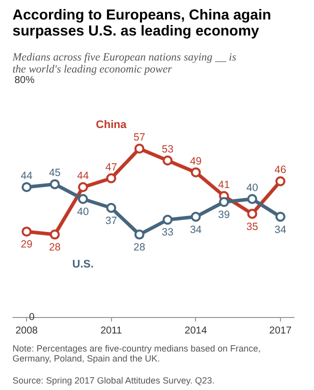 The width and height of the screenshot is (314, 390). What do you see at coordinates (26, 331) in the screenshot?
I see `x-tick-label: 2008` at bounding box center [26, 331].